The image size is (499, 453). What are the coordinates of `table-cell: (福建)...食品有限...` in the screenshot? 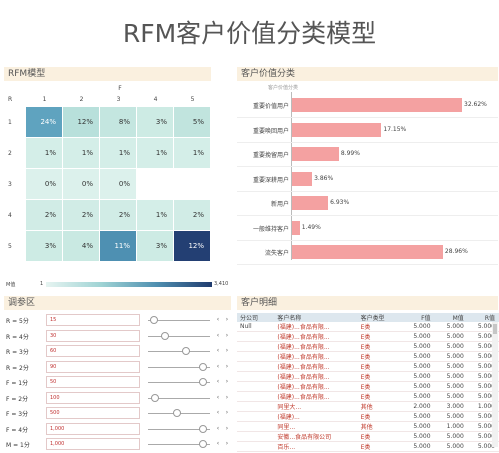 It's located at (316, 346).